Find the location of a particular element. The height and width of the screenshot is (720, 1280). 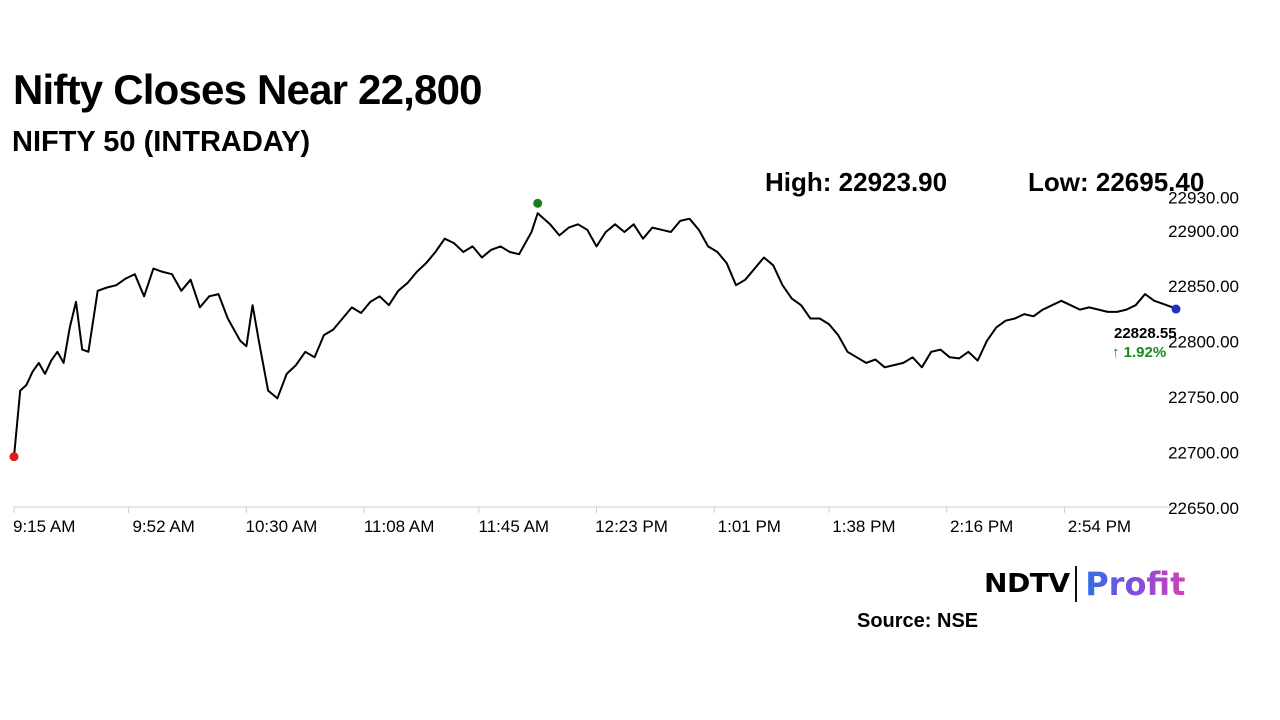

high-marker is located at coordinates (538, 203).